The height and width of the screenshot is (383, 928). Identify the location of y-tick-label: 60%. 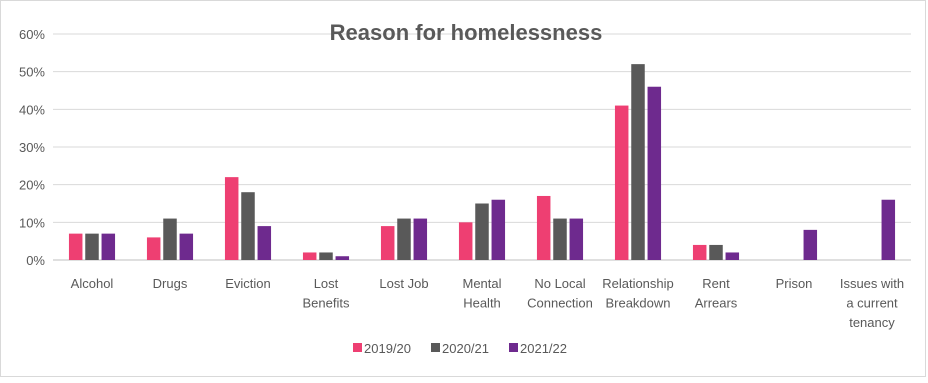
(32, 34).